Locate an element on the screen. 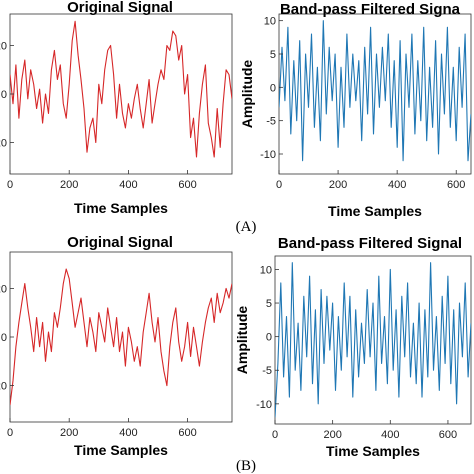 The width and height of the screenshot is (474, 474). panel-label-a: (A) is located at coordinates (246, 227).